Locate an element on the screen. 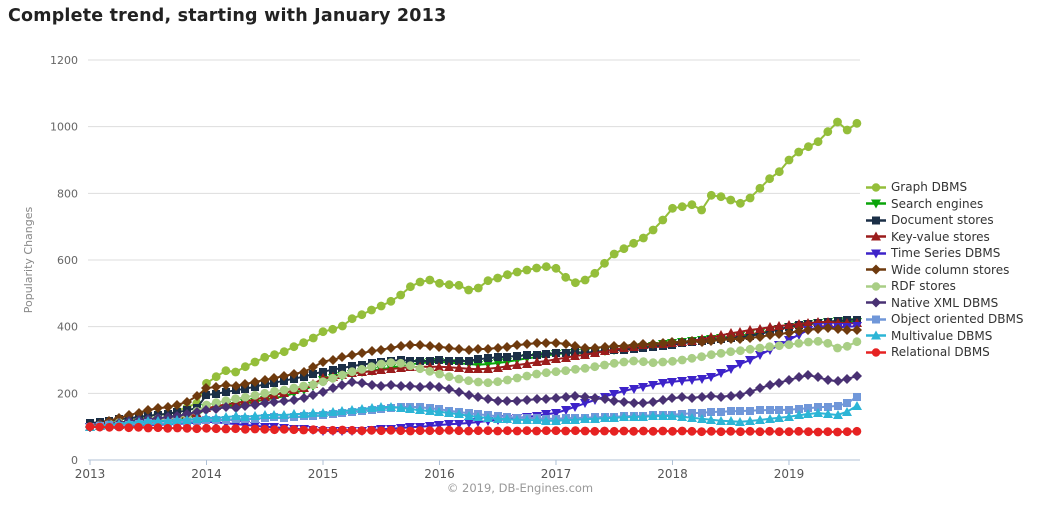 The height and width of the screenshot is (510, 1040). legend-item-wide-column-stores: Wide column stores is located at coordinates (944, 270).